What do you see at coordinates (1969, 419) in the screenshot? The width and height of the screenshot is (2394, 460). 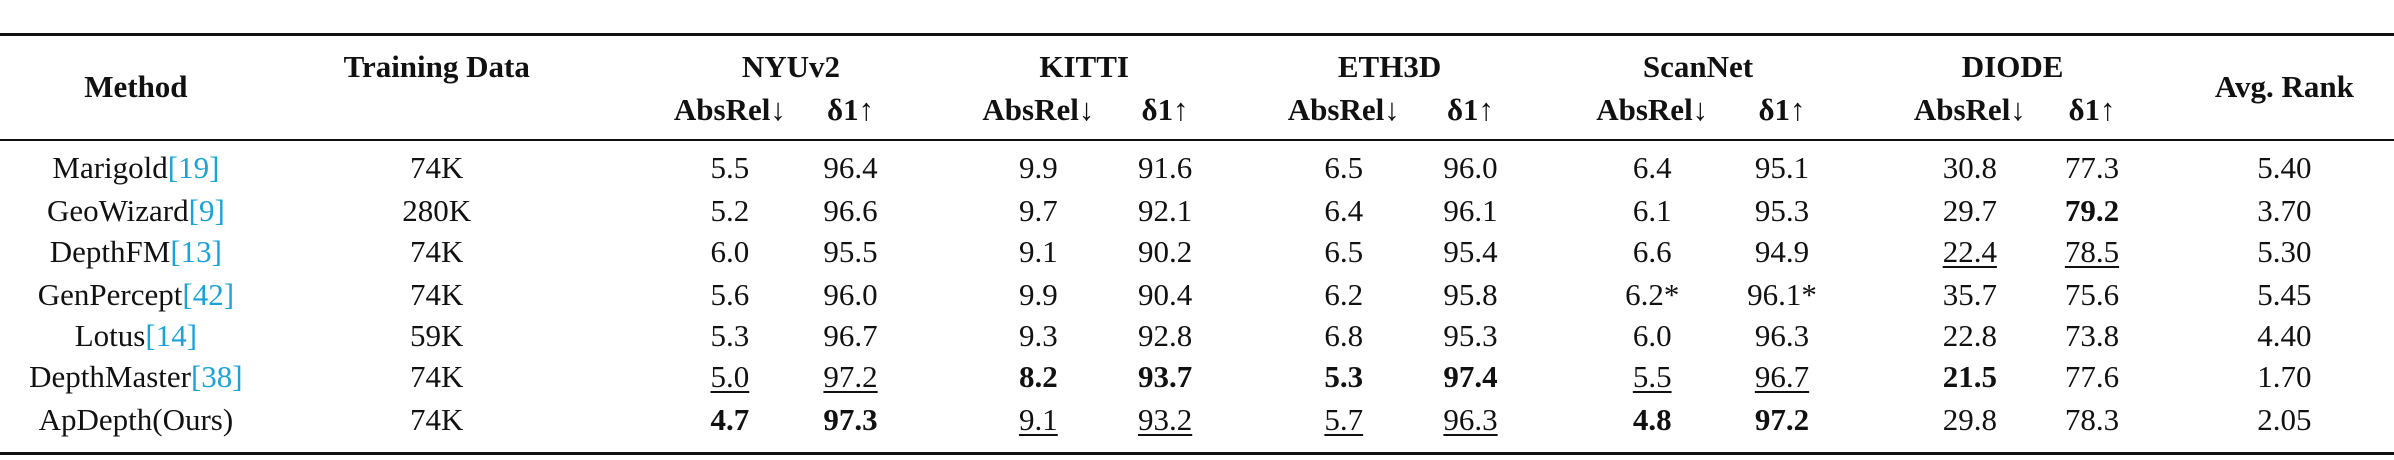 I see `metric-cell: 29.8` at bounding box center [1969, 419].